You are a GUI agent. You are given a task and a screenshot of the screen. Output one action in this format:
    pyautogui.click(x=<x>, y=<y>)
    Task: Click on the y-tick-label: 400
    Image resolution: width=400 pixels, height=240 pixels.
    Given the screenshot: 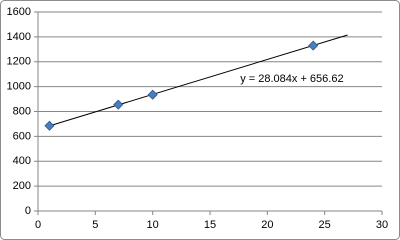 What is the action you would take?
    pyautogui.click(x=22, y=161)
    